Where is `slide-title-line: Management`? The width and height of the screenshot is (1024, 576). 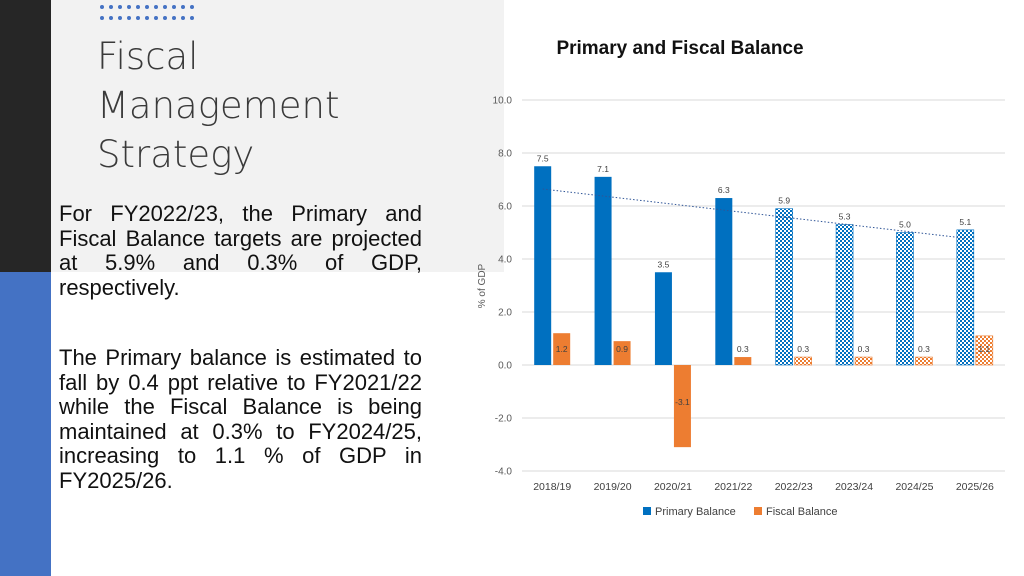
slide-title-line: Management is located at coordinates (218, 105).